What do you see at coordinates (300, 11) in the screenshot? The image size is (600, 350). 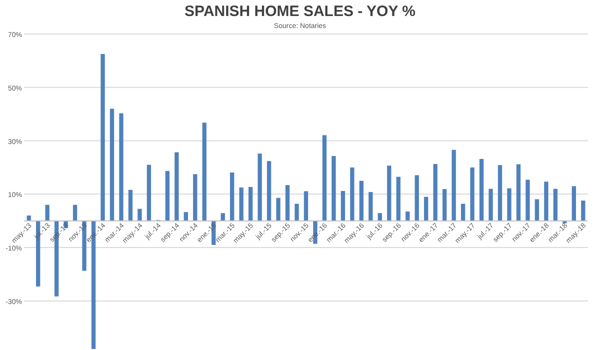 I see `chart-title: SPANISH HOME SALES - YOY %` at bounding box center [300, 11].